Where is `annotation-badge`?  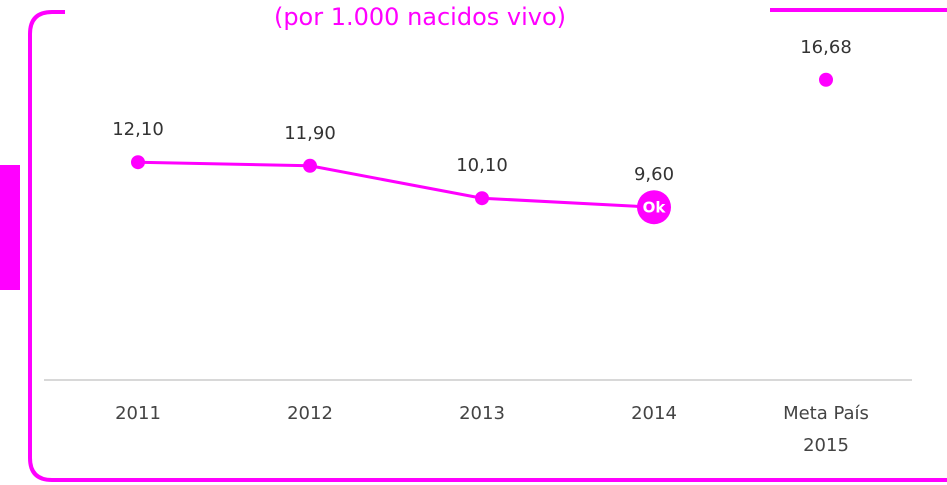
annotation-badge is located at coordinates (654, 207).